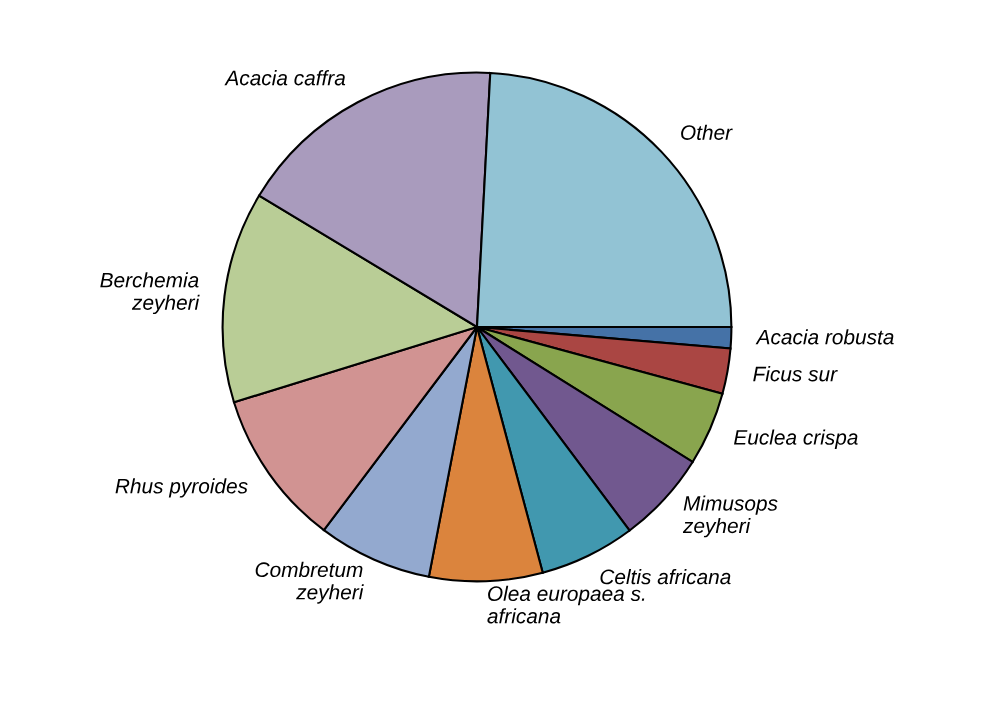  Describe the element at coordinates (665, 576) in the screenshot. I see `slice-label: Celtis africana` at that location.